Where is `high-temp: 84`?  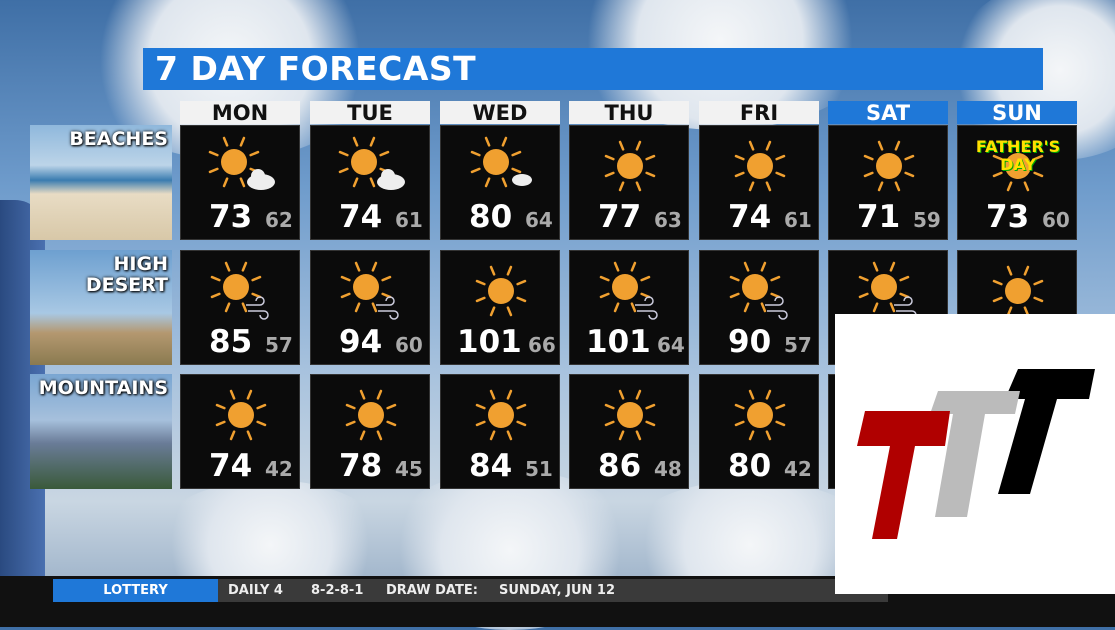 high-temp: 84 is located at coordinates (491, 466).